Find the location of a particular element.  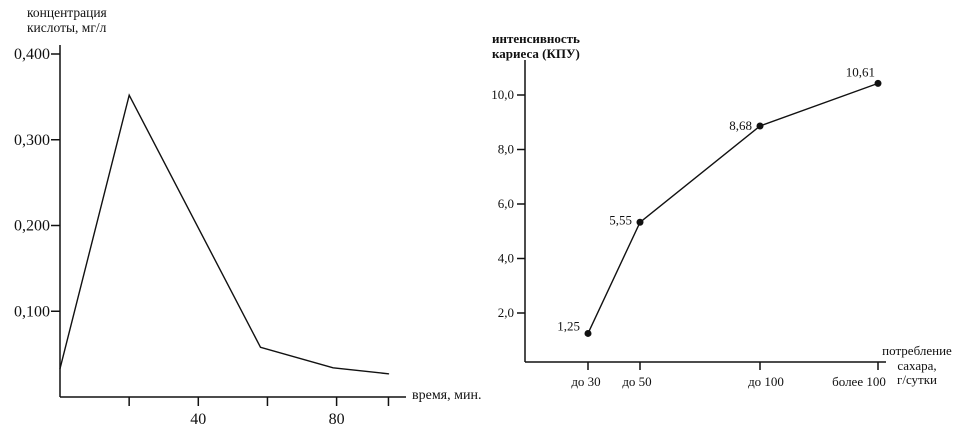

right-chart-title: интенсивность кариеса (КПУ) is located at coordinates (536, 46).